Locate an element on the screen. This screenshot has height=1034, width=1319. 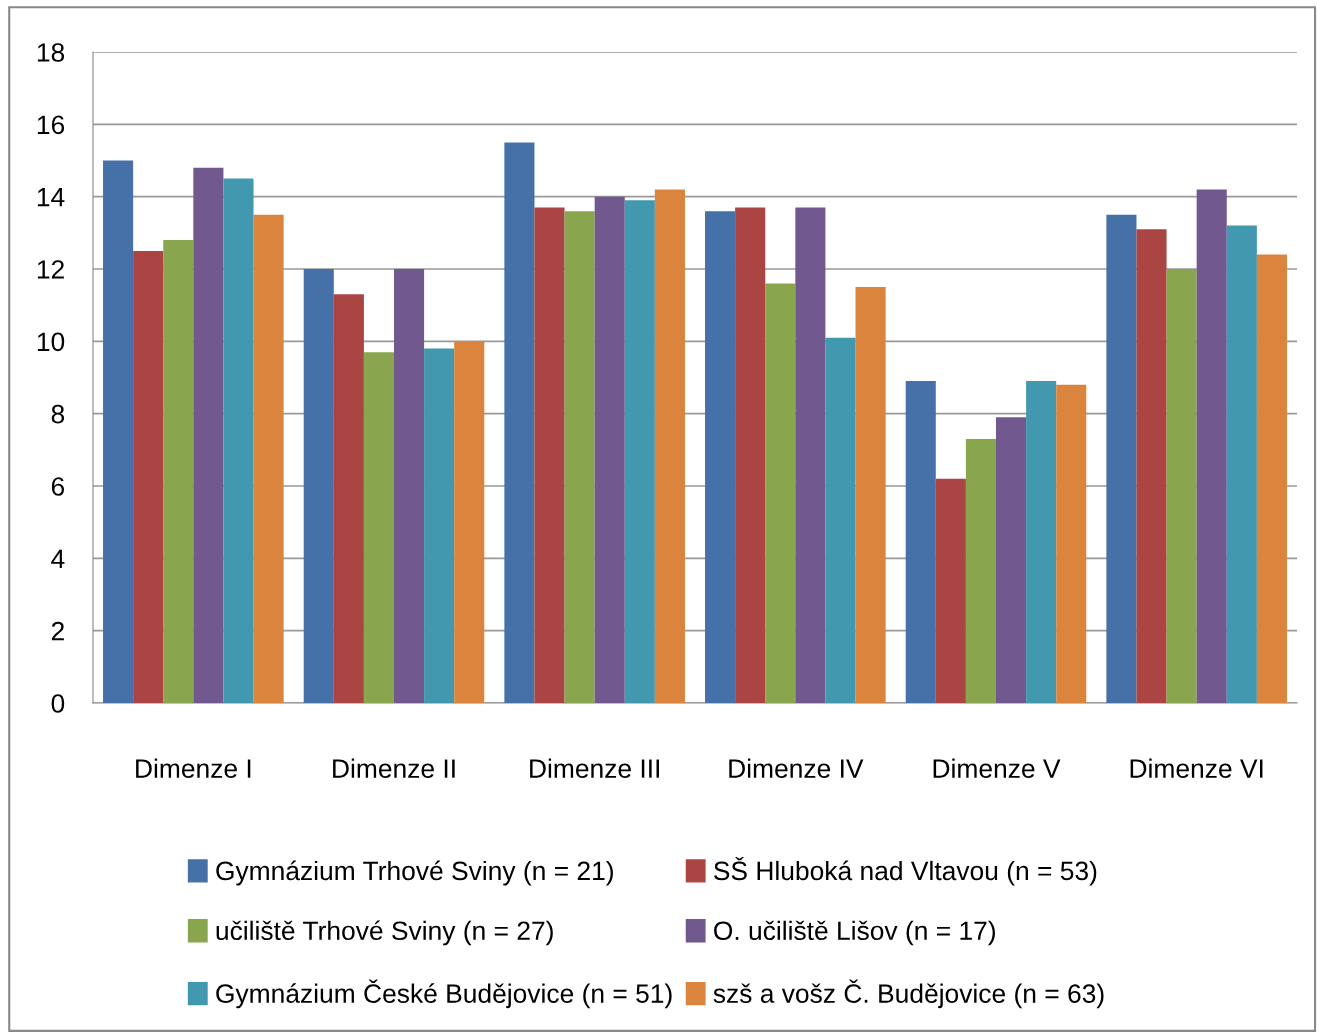
y-tick-label: 10 is located at coordinates (51, 342).